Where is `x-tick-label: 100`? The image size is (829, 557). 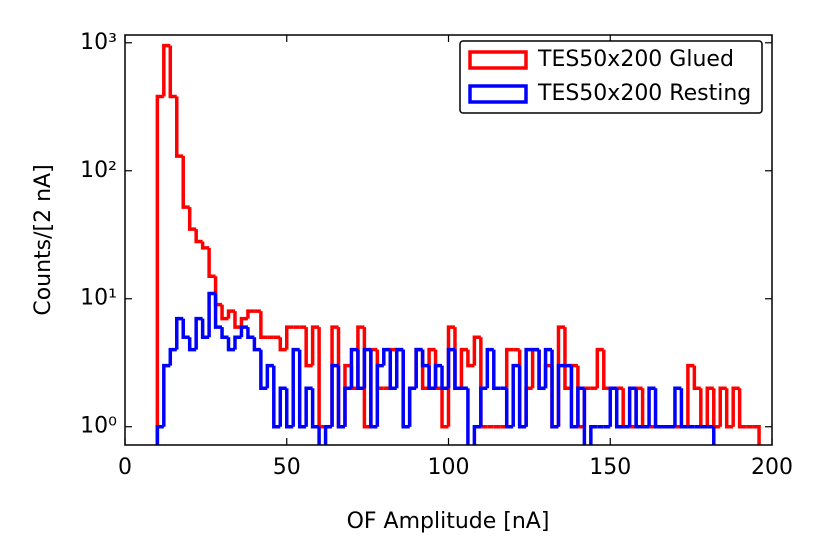
x-tick-label: 100 is located at coordinates (449, 467).